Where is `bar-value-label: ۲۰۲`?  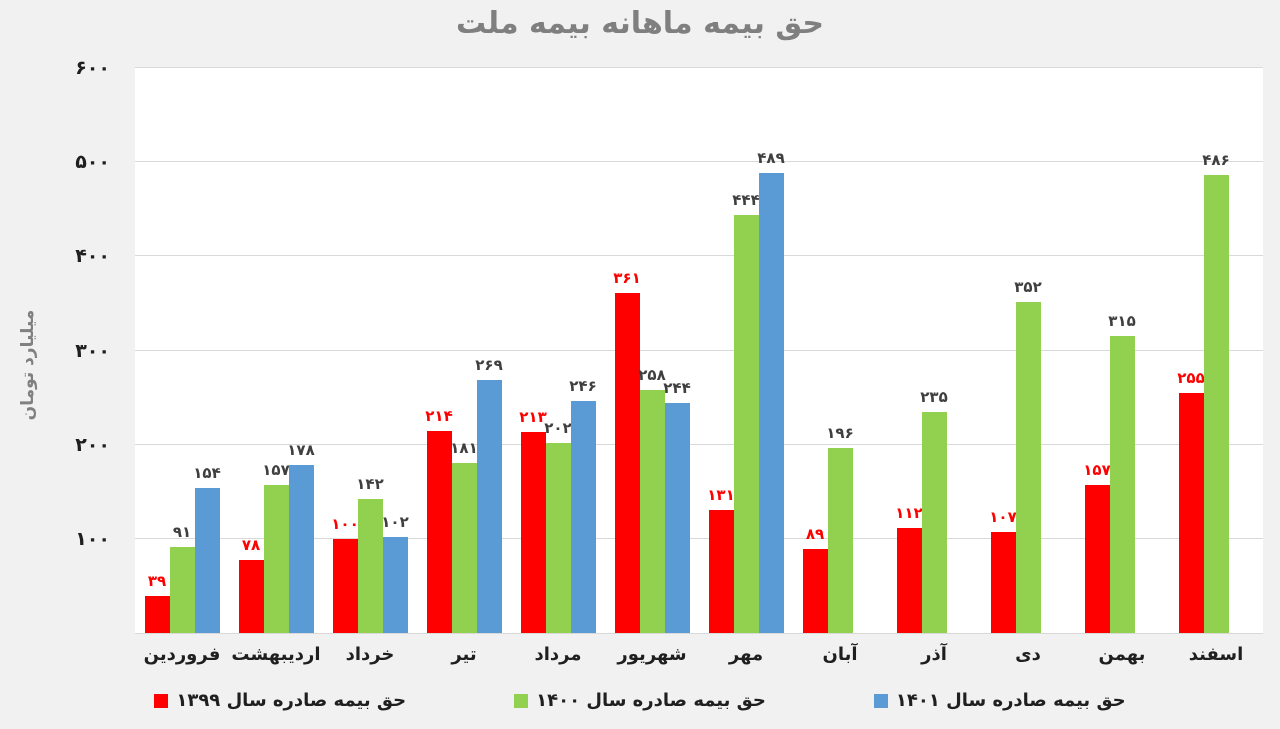 bar-value-label: ۲۰۲ is located at coordinates (558, 427).